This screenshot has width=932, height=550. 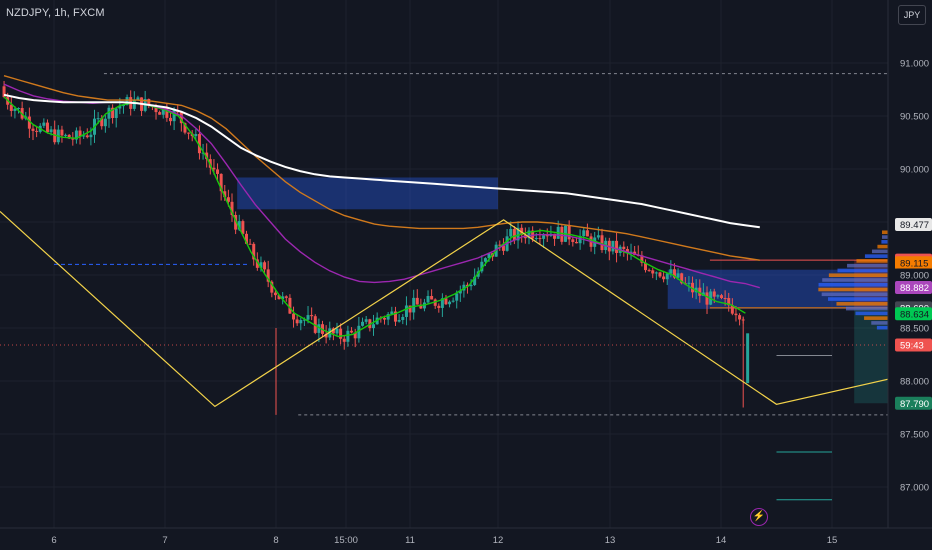 I want to click on x-tick-label: 6, so click(x=53, y=540).